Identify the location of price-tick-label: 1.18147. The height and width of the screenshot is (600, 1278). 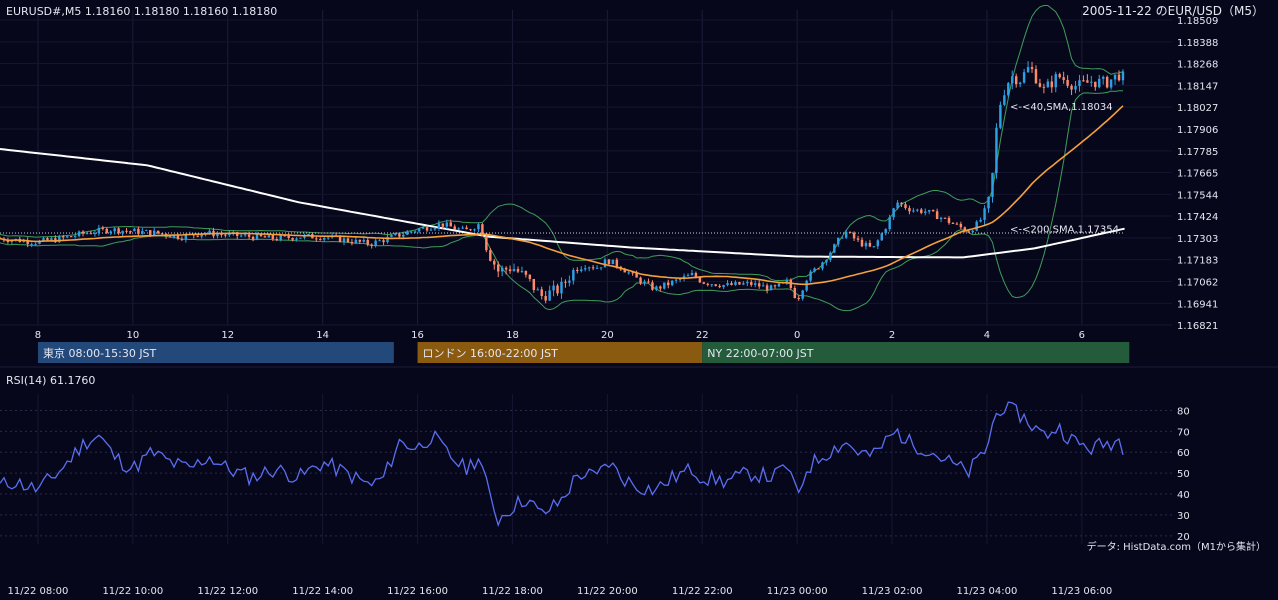
(1197, 86).